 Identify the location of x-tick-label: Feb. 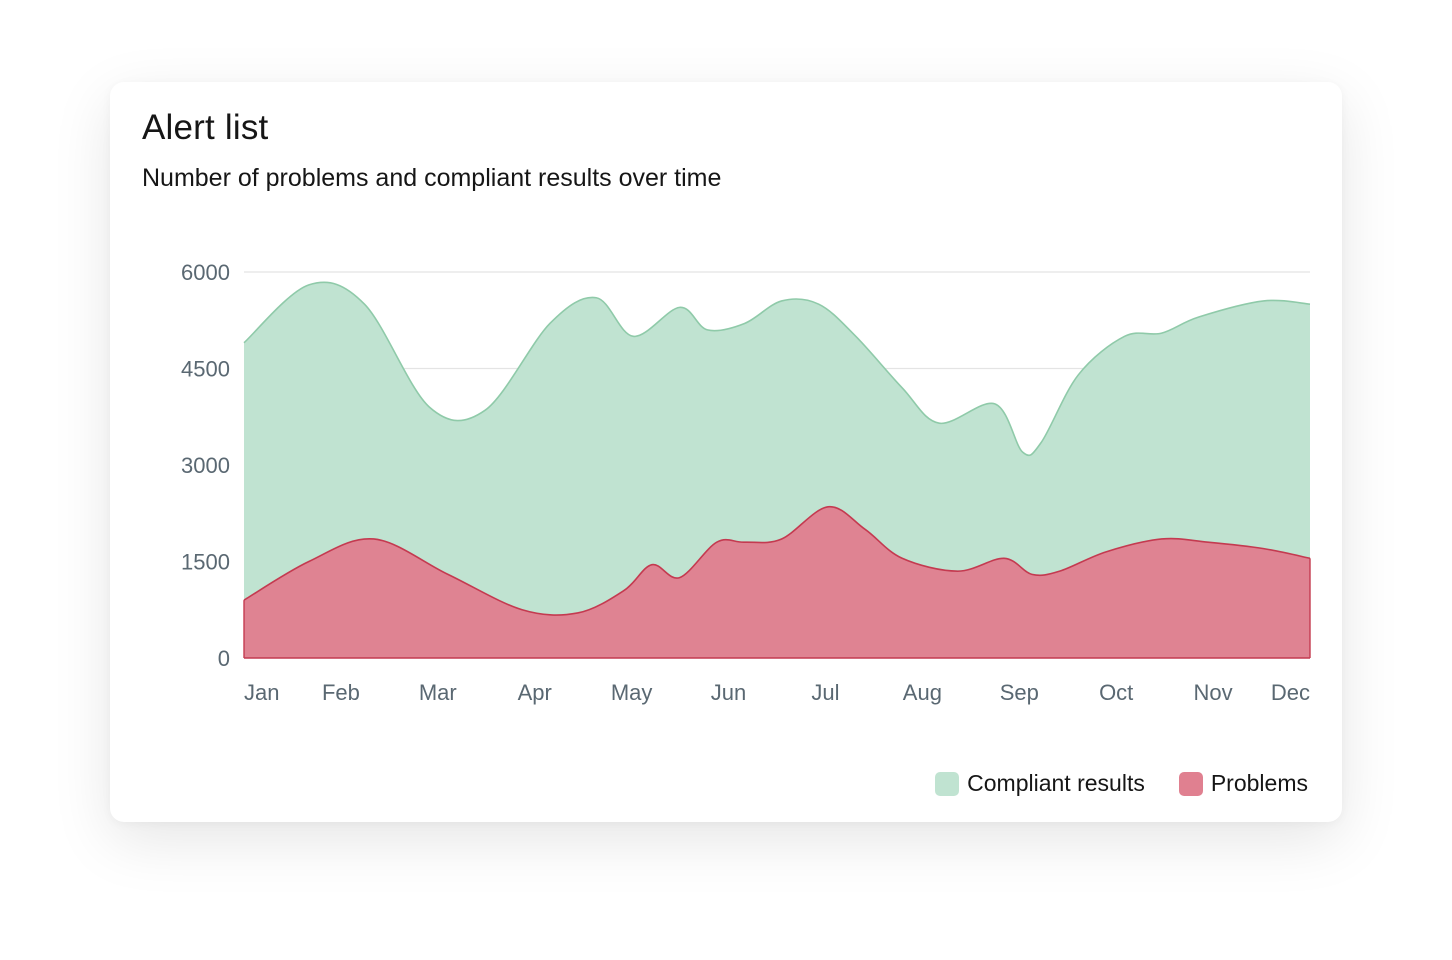
(341, 692).